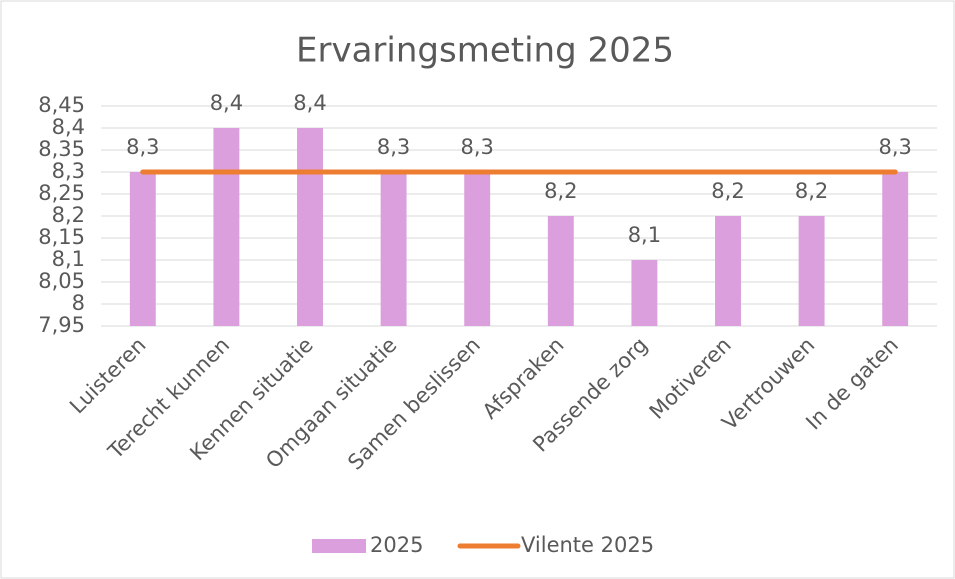 This screenshot has height=579, width=955. What do you see at coordinates (485, 51) in the screenshot?
I see `chart-title: Ervaringsmeting 2025` at bounding box center [485, 51].